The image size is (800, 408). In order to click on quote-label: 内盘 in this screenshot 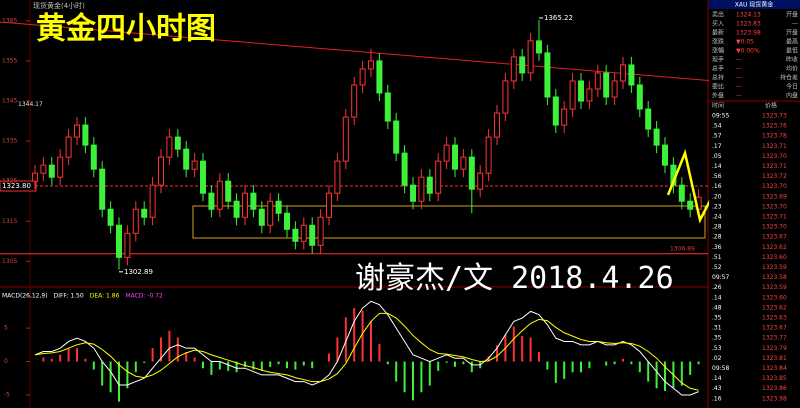, I will do `click(792, 96)`.